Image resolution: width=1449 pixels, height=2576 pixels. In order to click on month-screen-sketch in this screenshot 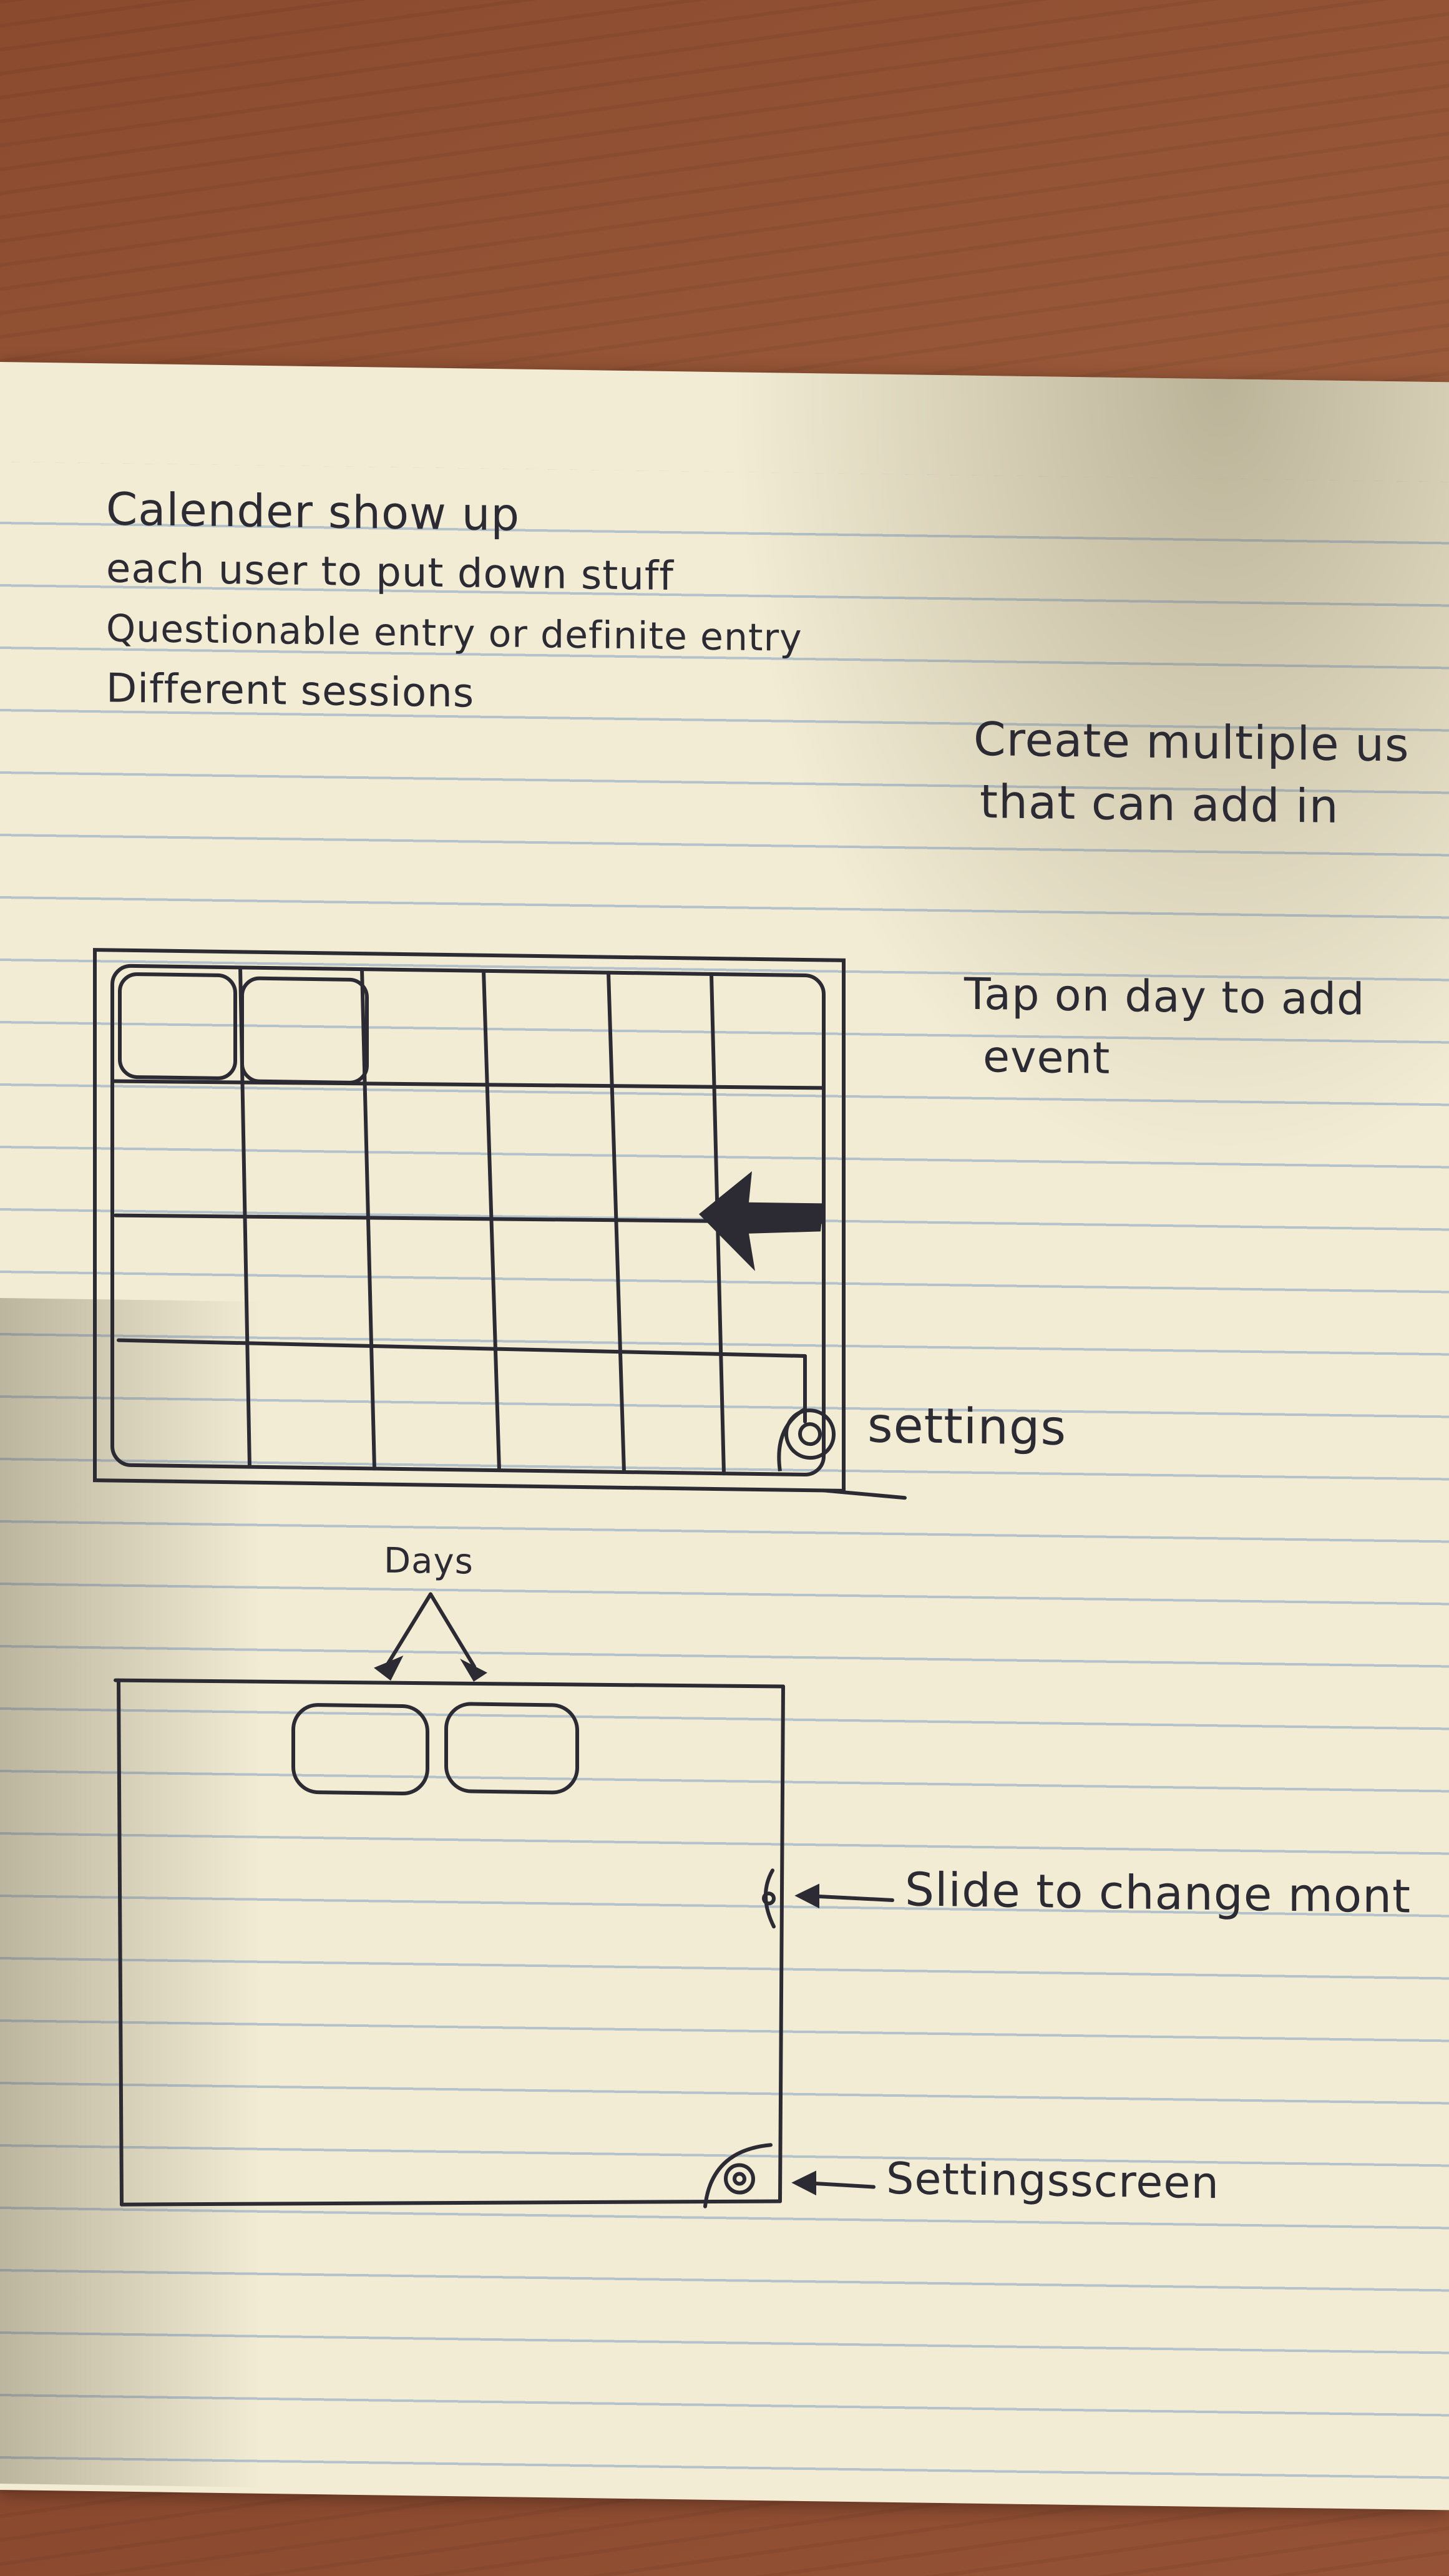, I will do `click(504, 1900)`.